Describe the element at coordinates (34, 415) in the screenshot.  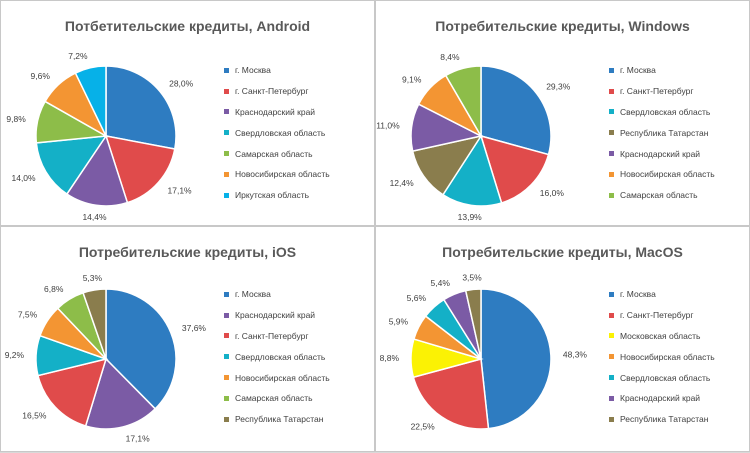
I see `data-label-2-2: 16,5%` at that location.